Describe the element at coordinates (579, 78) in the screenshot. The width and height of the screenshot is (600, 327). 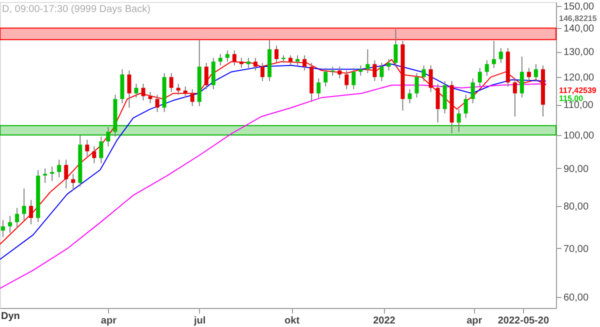
I see `y-tick-label: 120,00` at that location.